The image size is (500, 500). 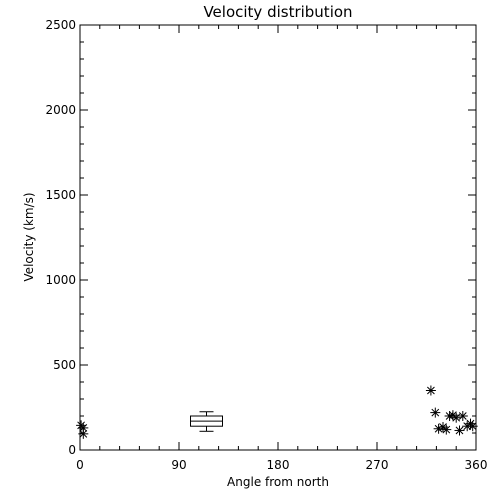 What do you see at coordinates (277, 412) in the screenshot?
I see `data-points` at bounding box center [277, 412].